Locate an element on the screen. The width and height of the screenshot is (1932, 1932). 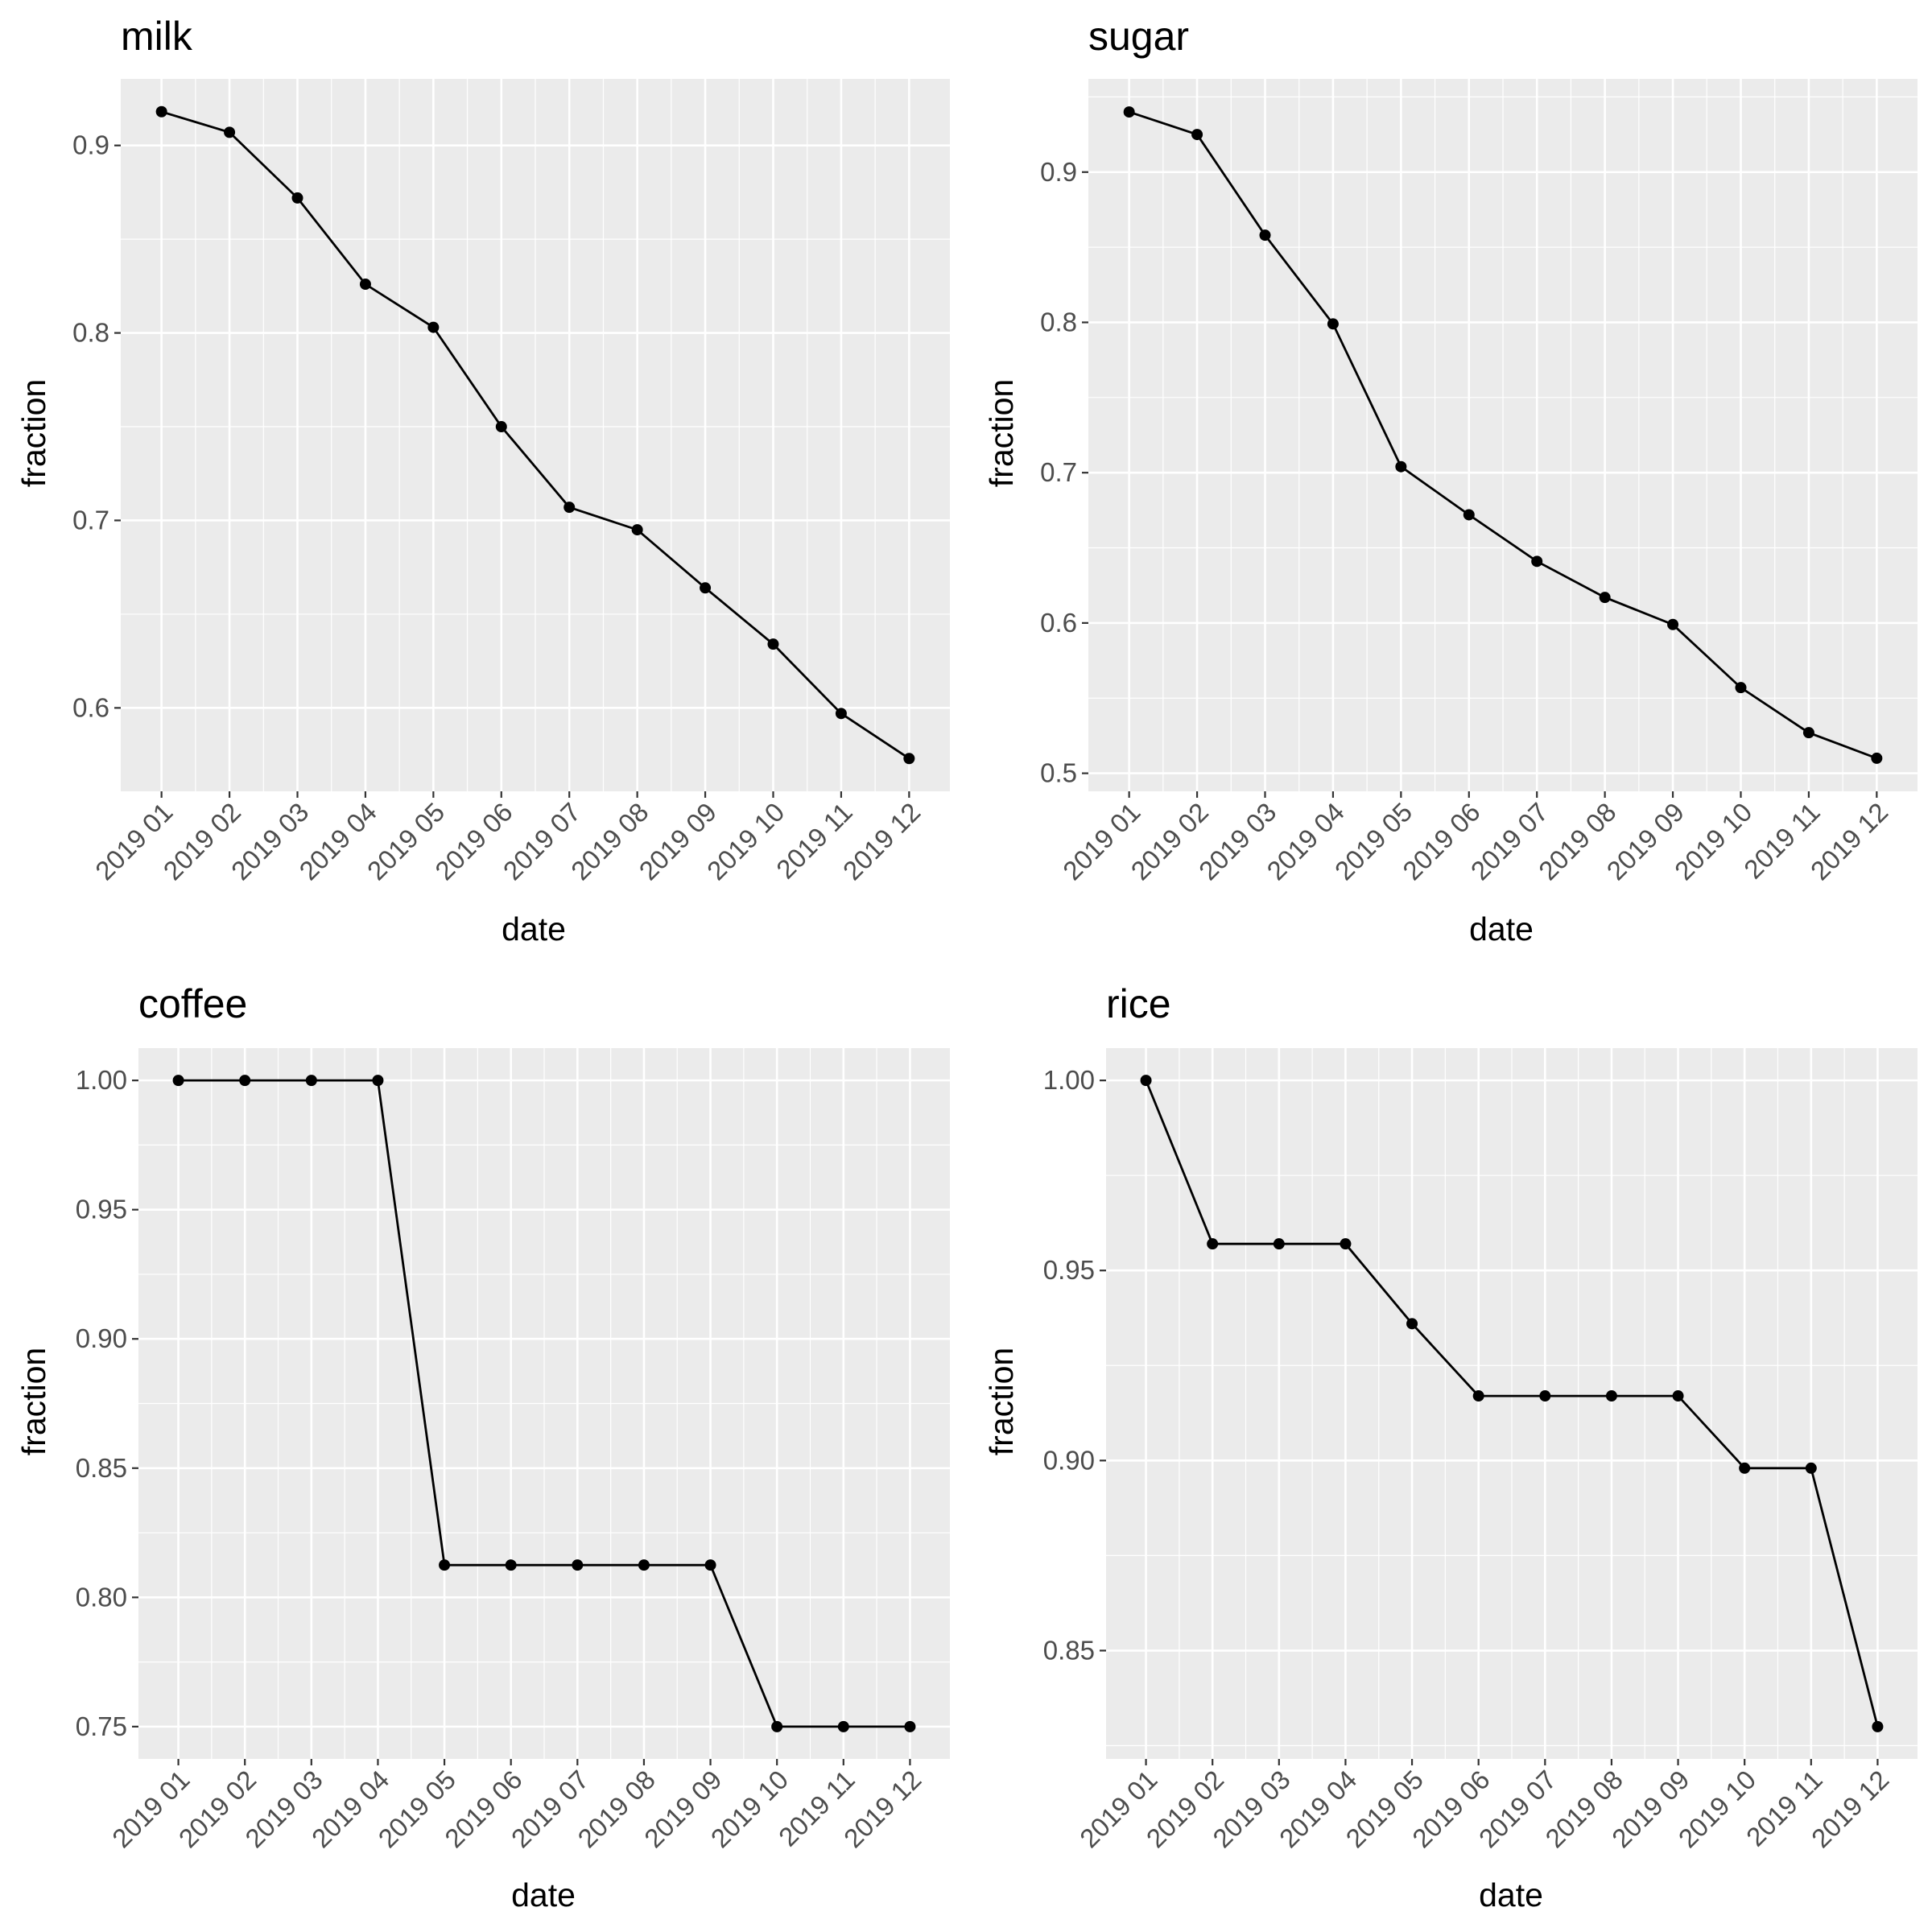
y-tick-label: 0.80 is located at coordinates (101, 1597).